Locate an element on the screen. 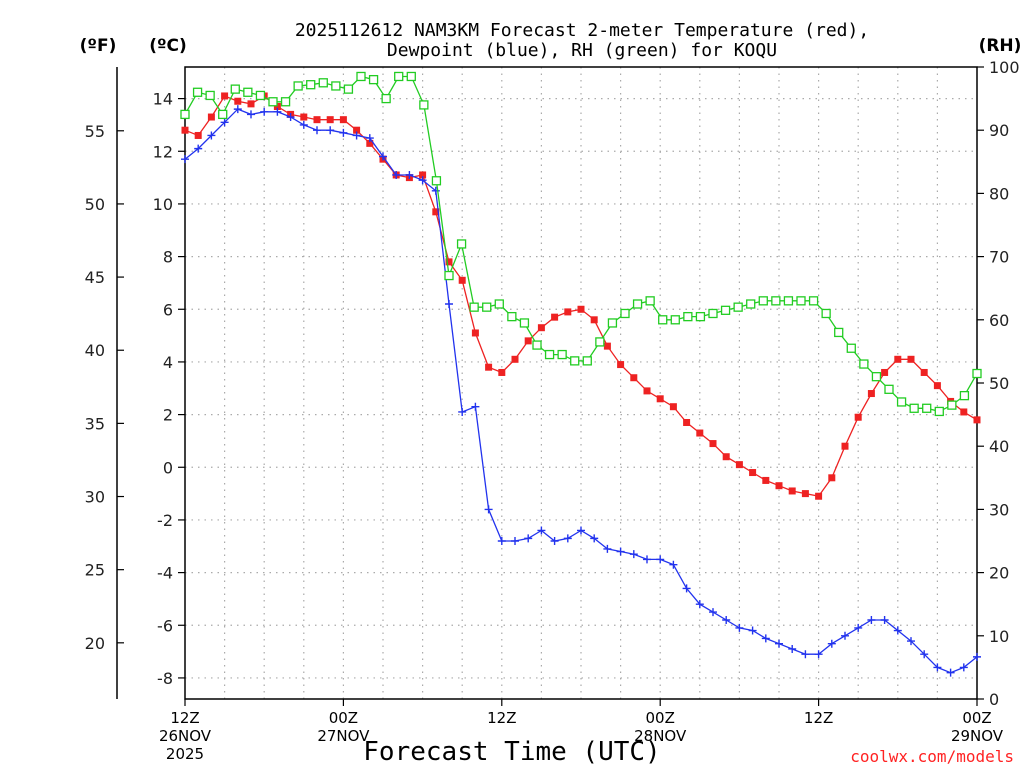 This screenshot has height=768, width=1024. rh-tick-label: 30 is located at coordinates (999, 509).